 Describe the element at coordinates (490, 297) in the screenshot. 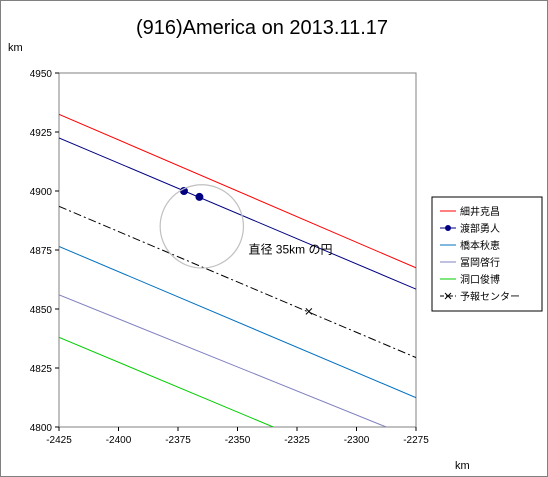

I see `legend-label-5: 予報センター` at that location.